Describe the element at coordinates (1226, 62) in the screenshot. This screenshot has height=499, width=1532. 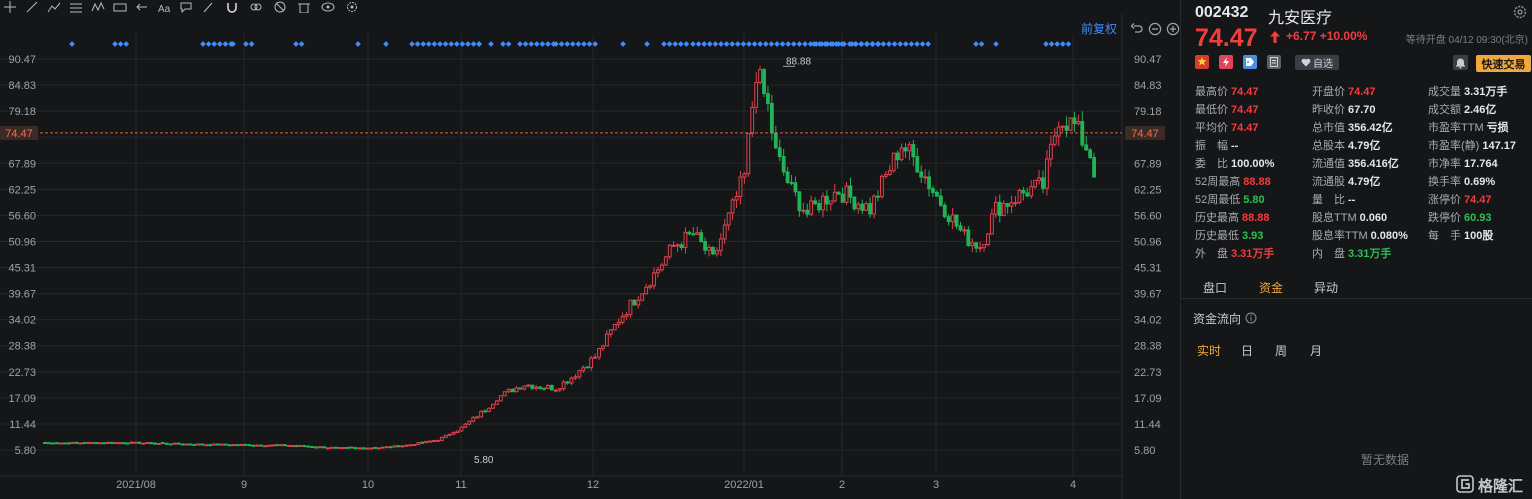
I see `lightning-icon` at that location.